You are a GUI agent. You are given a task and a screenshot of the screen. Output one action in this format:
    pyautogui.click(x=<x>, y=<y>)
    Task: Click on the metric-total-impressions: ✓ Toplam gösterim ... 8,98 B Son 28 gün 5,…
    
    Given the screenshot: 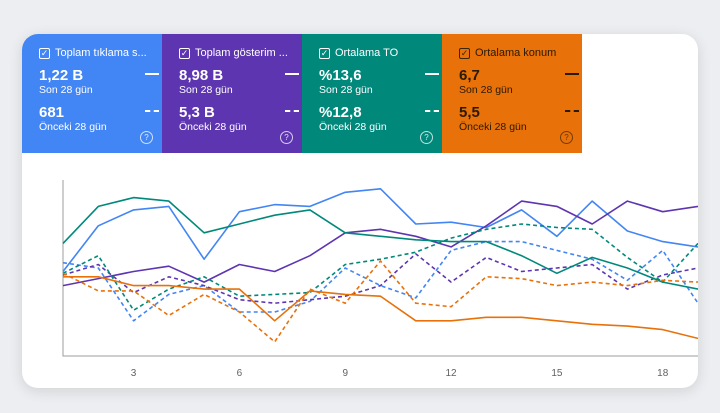 What is the action you would take?
    pyautogui.click(x=232, y=93)
    